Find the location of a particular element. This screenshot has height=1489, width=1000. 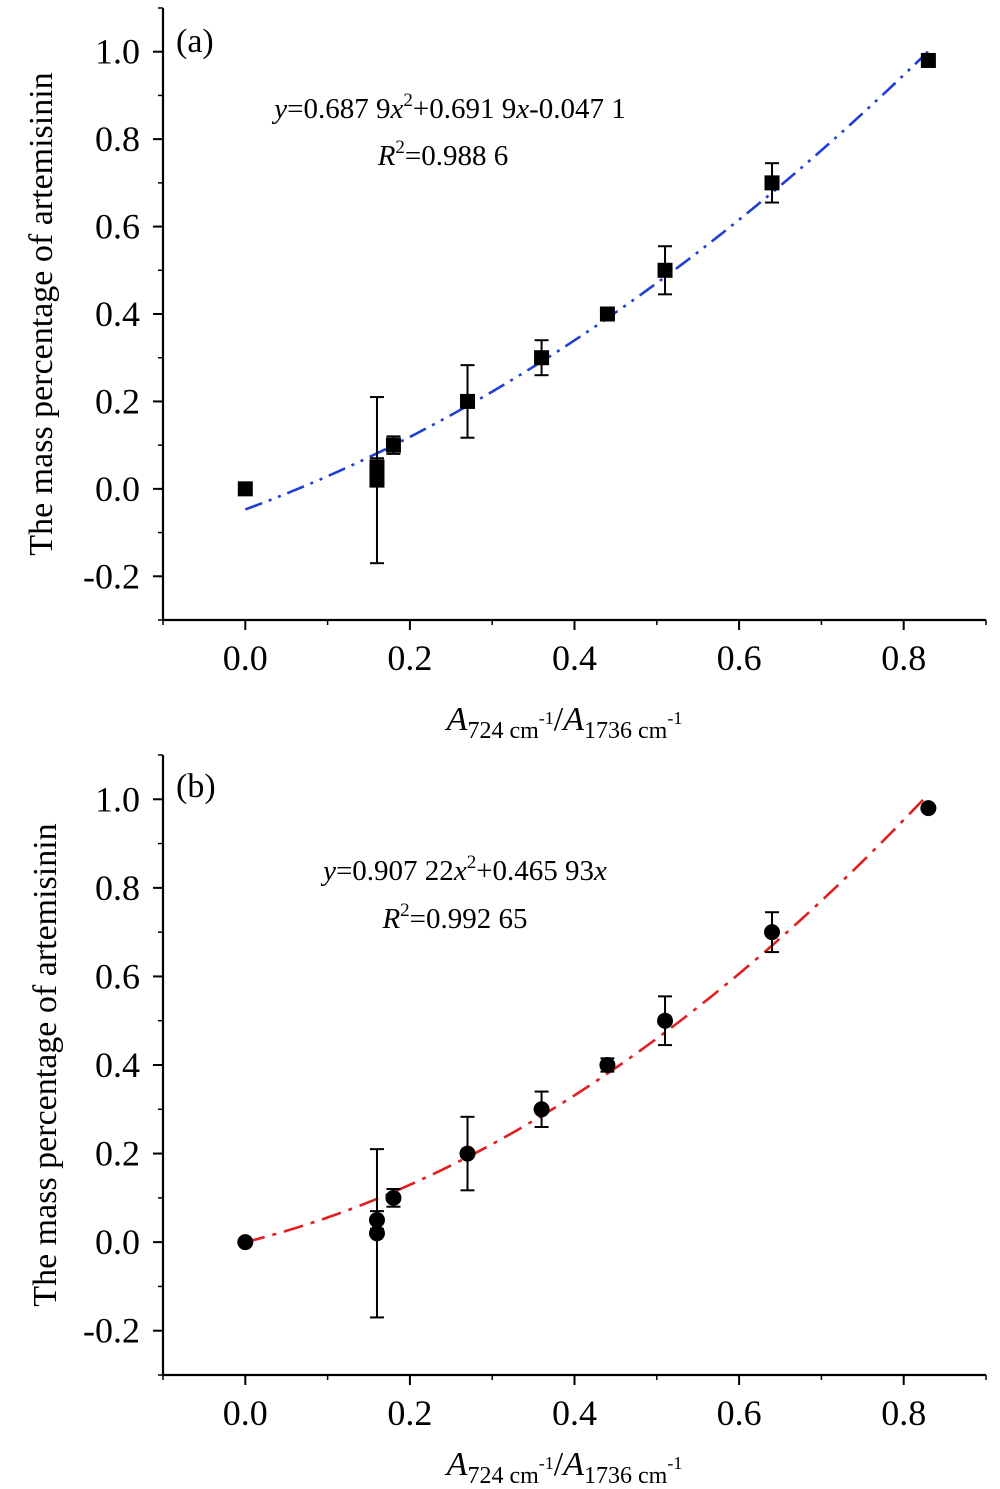

r-squared: R2=0.992 65 is located at coordinates (454, 917).